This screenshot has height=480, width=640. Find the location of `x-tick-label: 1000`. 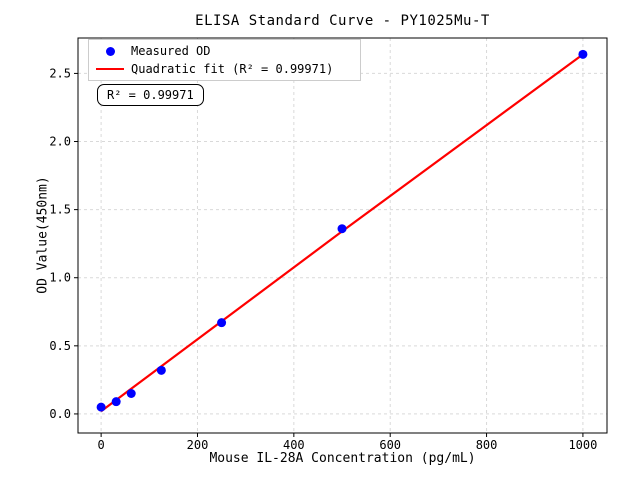

x-tick-label: 1000 is located at coordinates (582, 445).